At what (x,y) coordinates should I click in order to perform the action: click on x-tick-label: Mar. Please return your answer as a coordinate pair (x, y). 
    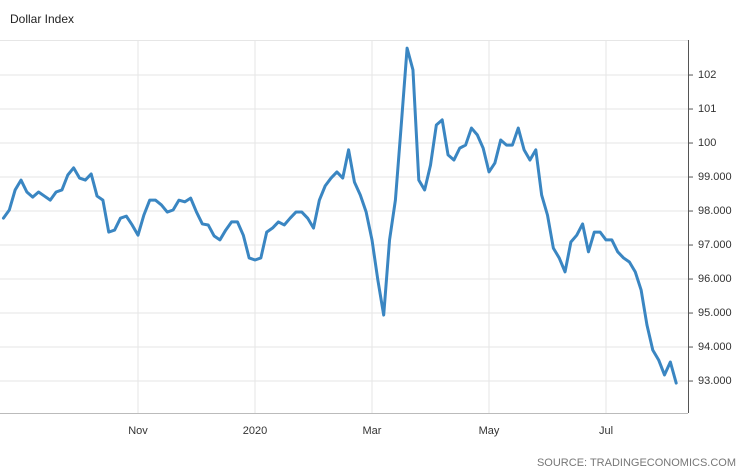
    Looking at the image, I should click on (372, 431).